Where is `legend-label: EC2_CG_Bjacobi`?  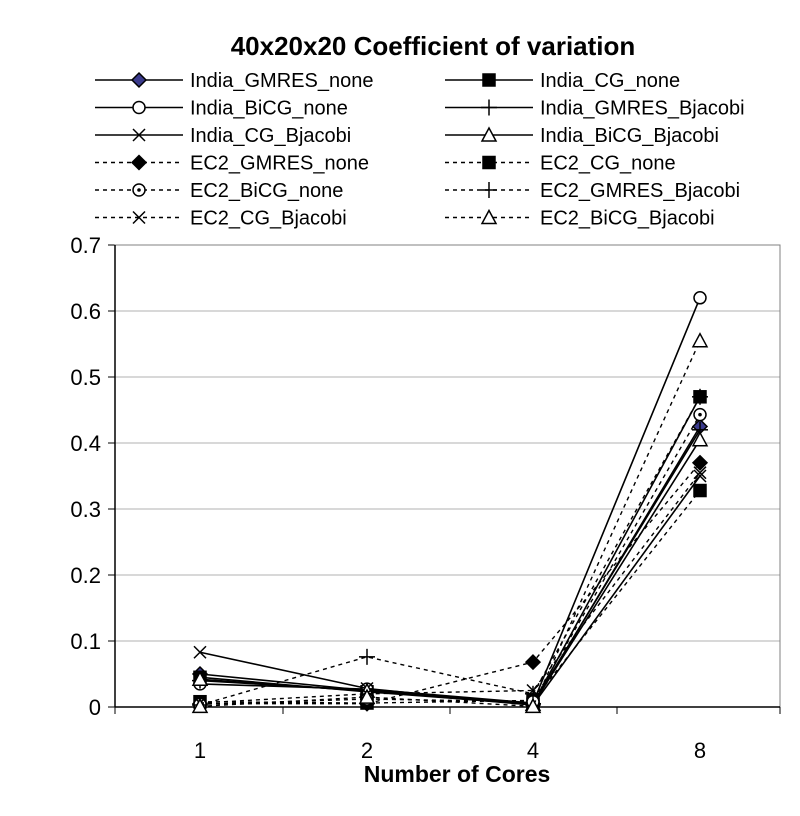 legend-label: EC2_CG_Bjacobi is located at coordinates (268, 219).